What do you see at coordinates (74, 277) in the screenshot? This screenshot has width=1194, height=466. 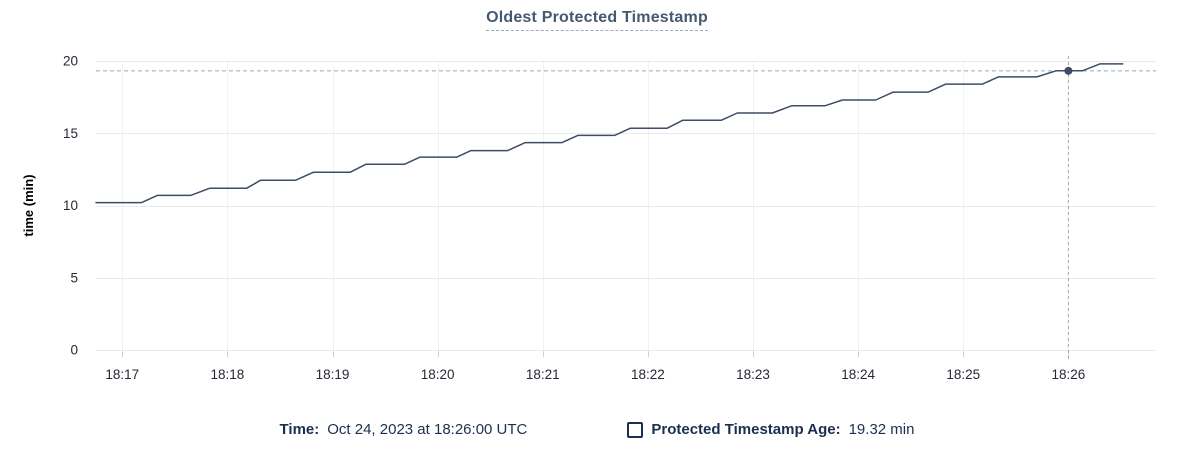 I see `y-tick-label: 5` at bounding box center [74, 277].